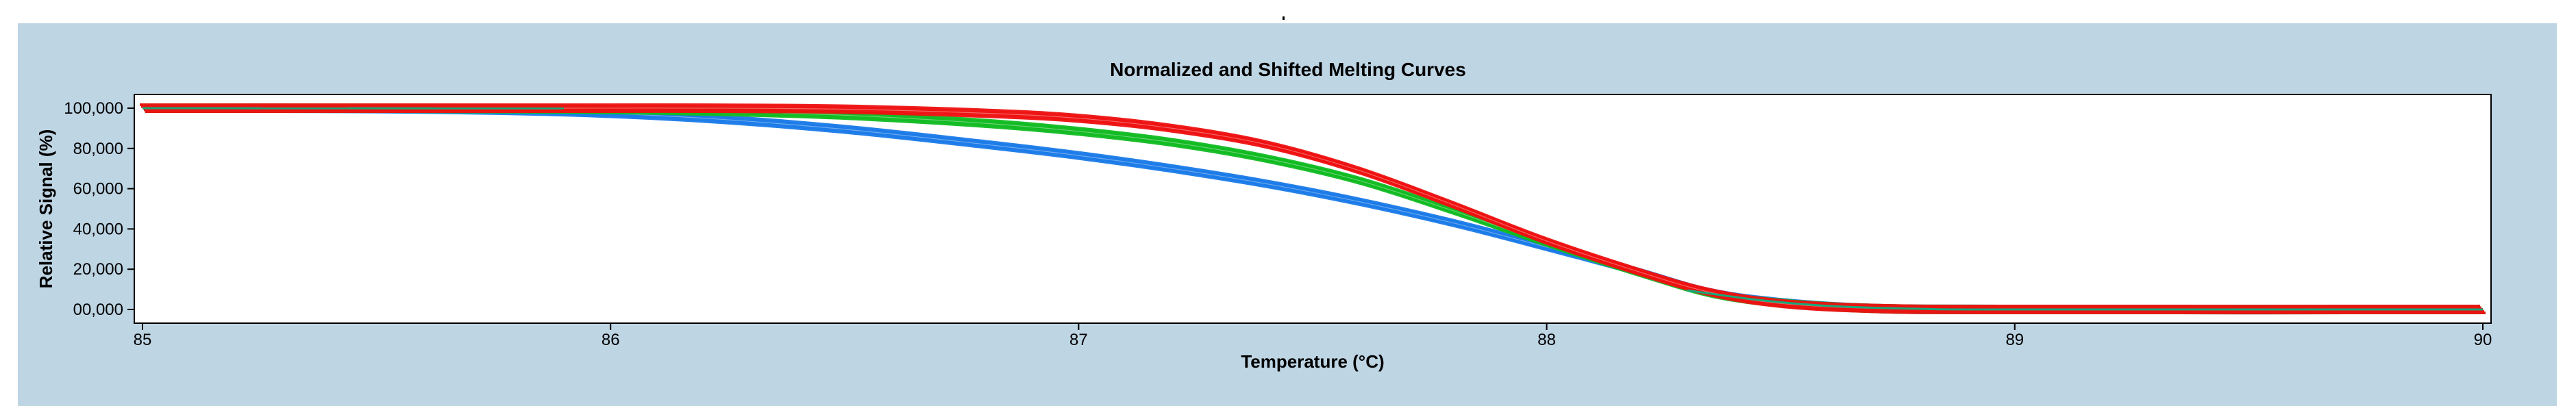 The height and width of the screenshot is (406, 2576). Describe the element at coordinates (2014, 340) in the screenshot. I see `x-tick-label-4: 89` at that location.